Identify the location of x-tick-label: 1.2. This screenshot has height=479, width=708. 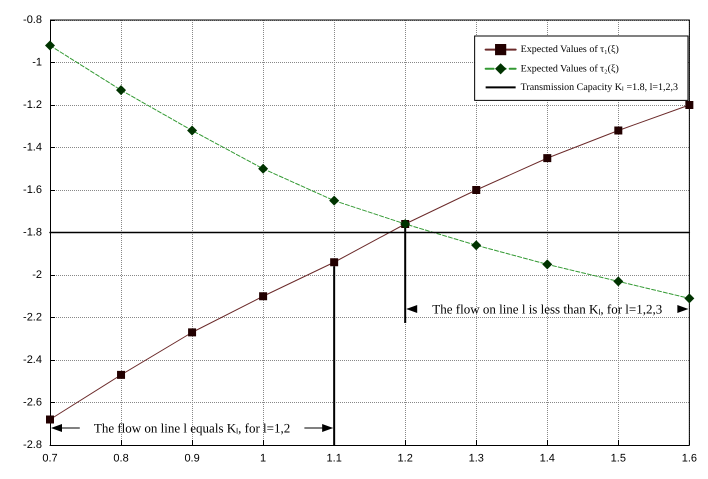
(405, 458).